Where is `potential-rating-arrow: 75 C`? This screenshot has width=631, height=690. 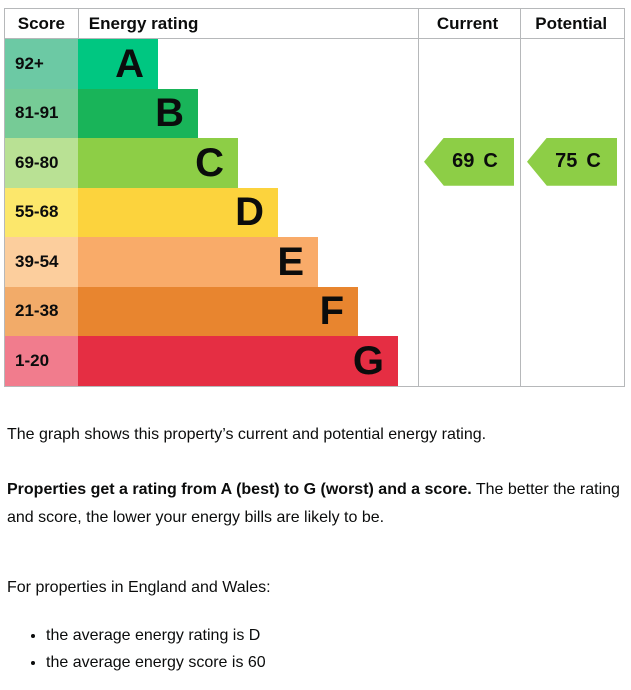 potential-rating-arrow: 75 C is located at coordinates (572, 161).